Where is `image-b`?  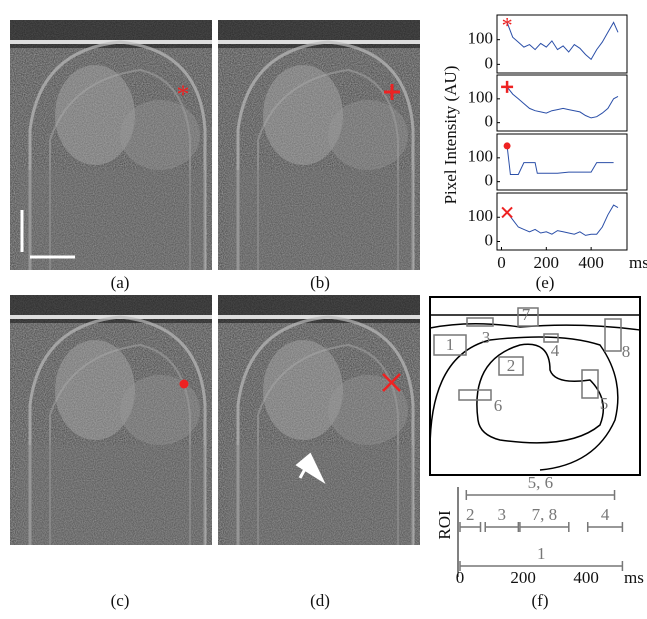 image-b is located at coordinates (319, 145).